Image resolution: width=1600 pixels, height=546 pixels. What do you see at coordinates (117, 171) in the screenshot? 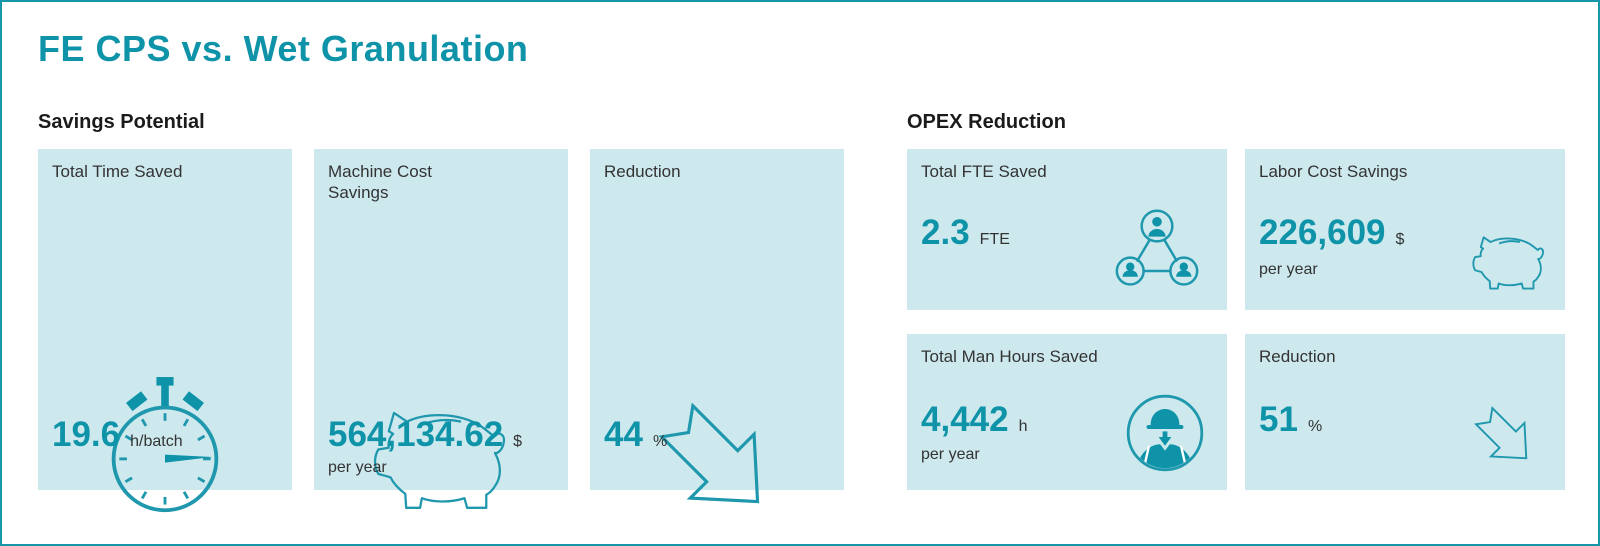
I see `card-label: Total Time Saved` at bounding box center [117, 171].